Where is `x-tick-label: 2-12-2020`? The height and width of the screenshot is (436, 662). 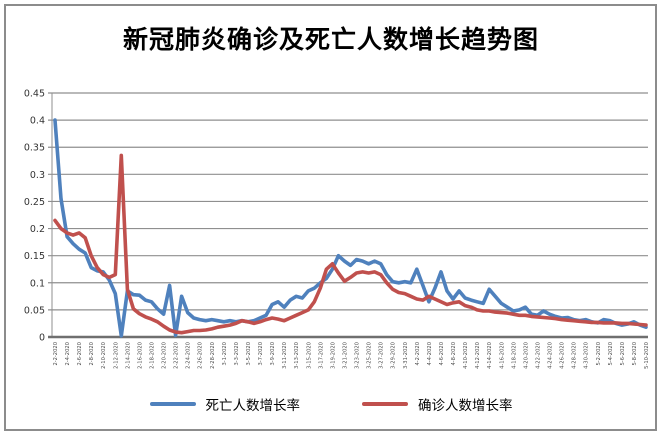
x-tick-label: 2-12-2020 is located at coordinates (116, 355).